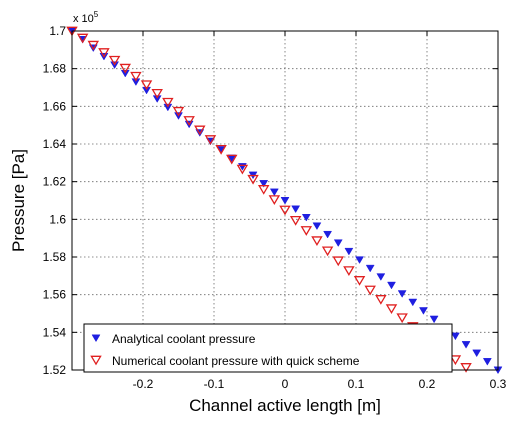 This screenshot has height=424, width=511. I want to click on y-tick-label: 1.52, so click(55, 370).